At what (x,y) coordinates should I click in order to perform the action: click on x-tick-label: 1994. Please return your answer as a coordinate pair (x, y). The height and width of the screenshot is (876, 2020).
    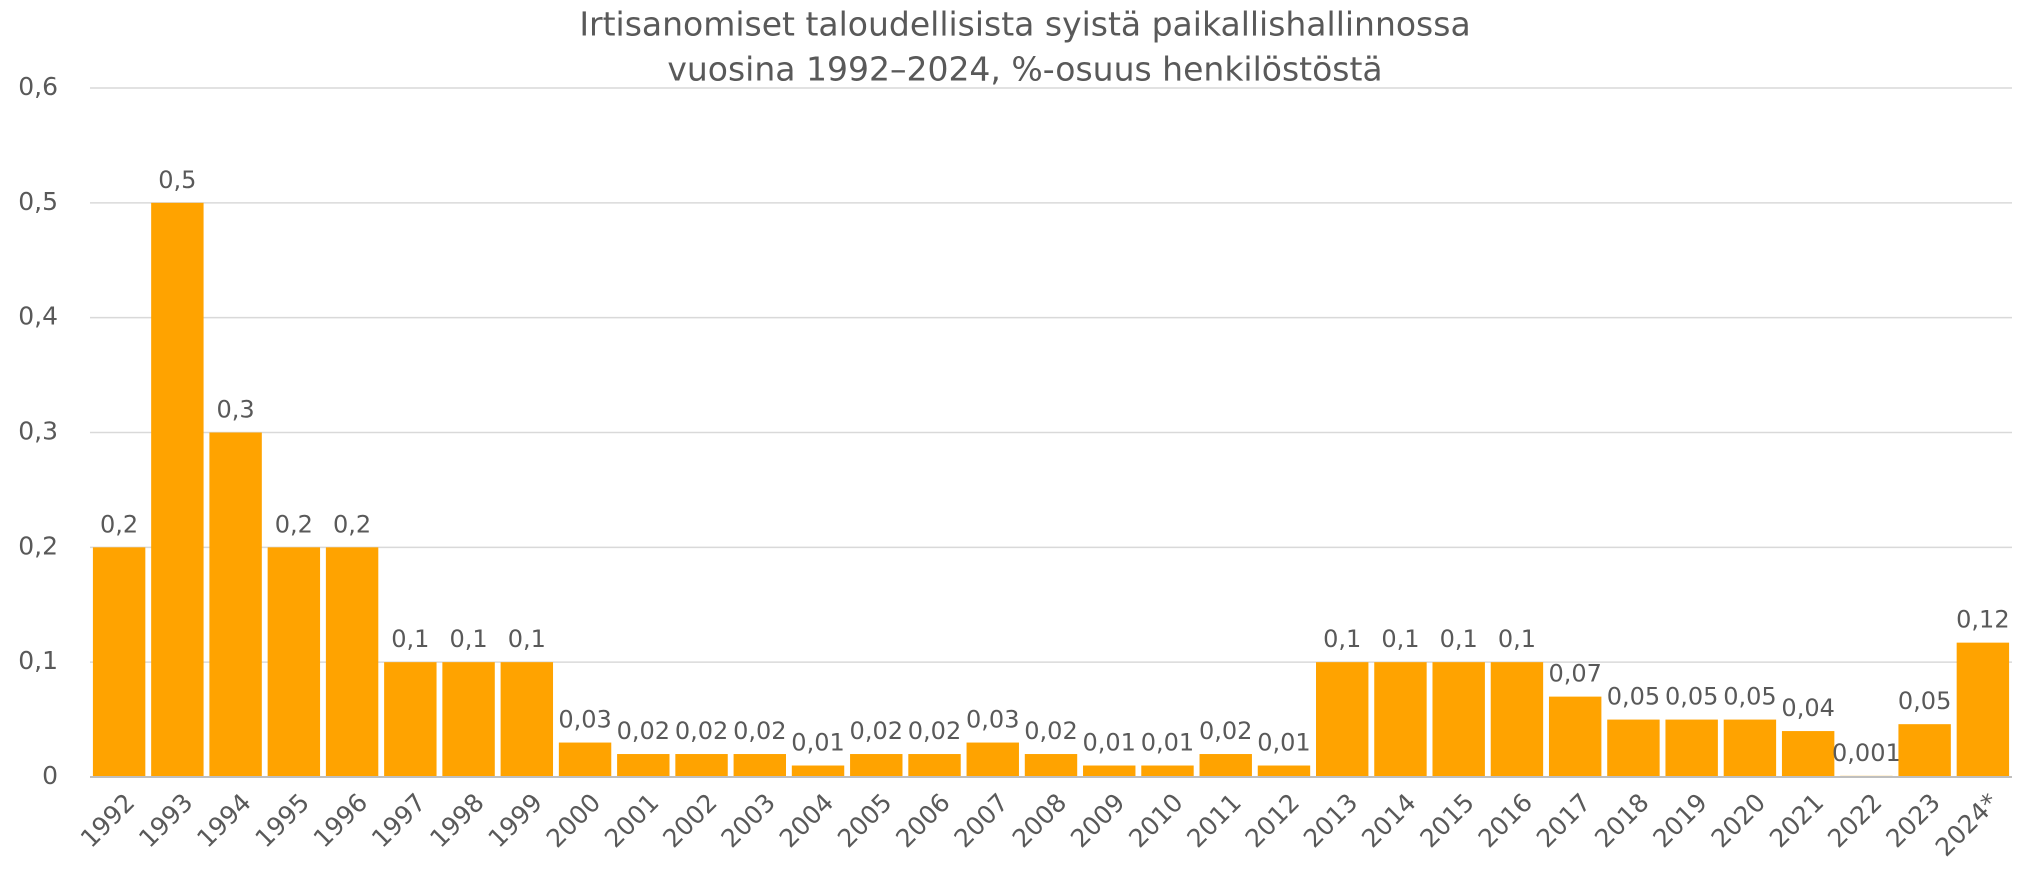
    Looking at the image, I should click on (223, 820).